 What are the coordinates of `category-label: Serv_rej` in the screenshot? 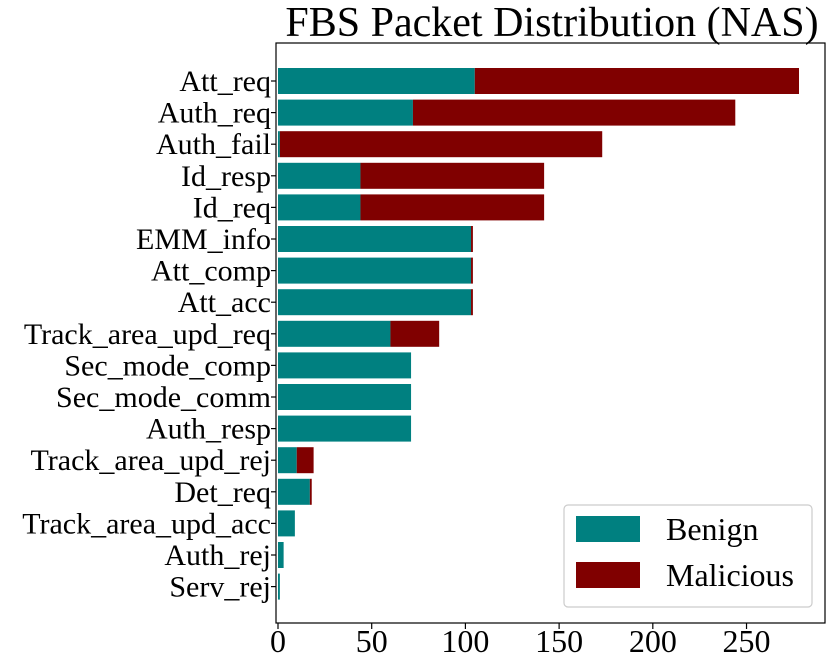 It's located at (220, 587).